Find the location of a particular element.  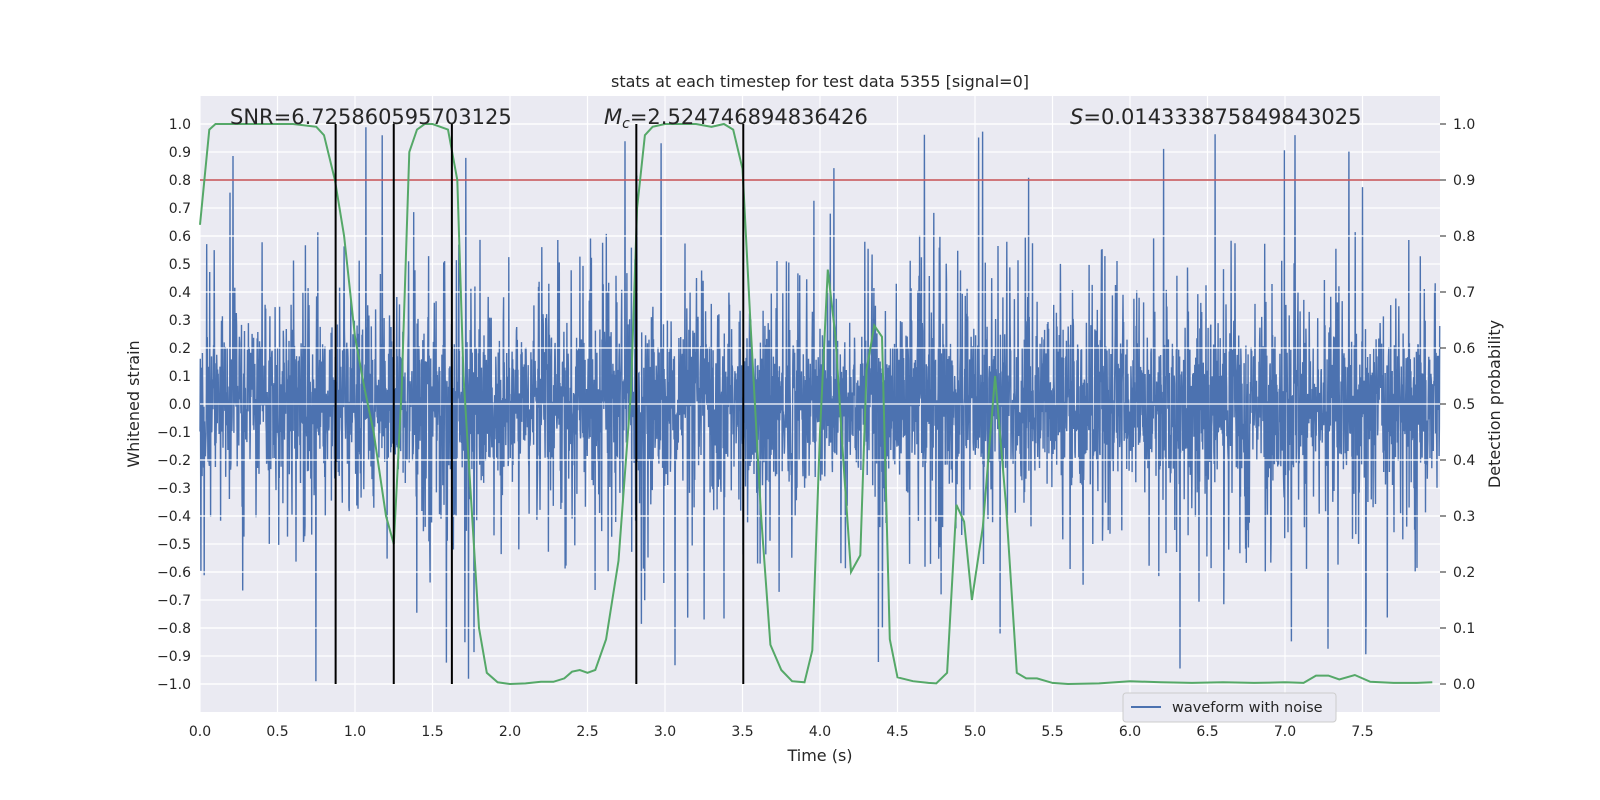

legend-box is located at coordinates (1229, 707).